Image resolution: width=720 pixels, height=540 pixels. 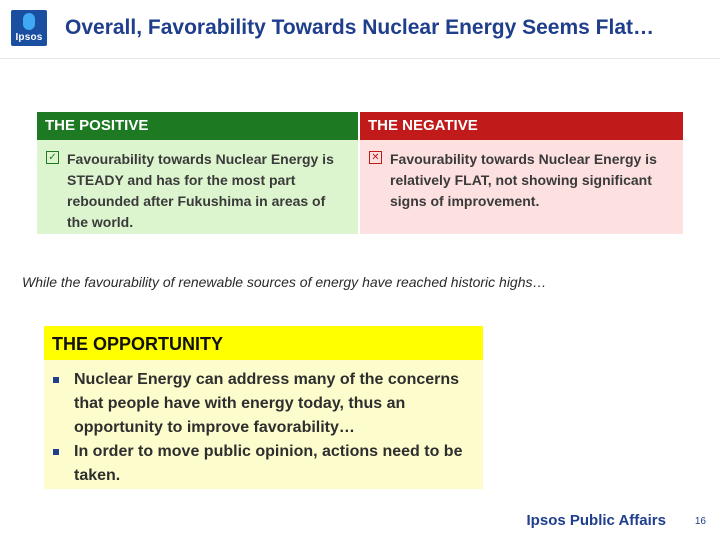 What do you see at coordinates (360, 58) in the screenshot?
I see `title-divider` at bounding box center [360, 58].